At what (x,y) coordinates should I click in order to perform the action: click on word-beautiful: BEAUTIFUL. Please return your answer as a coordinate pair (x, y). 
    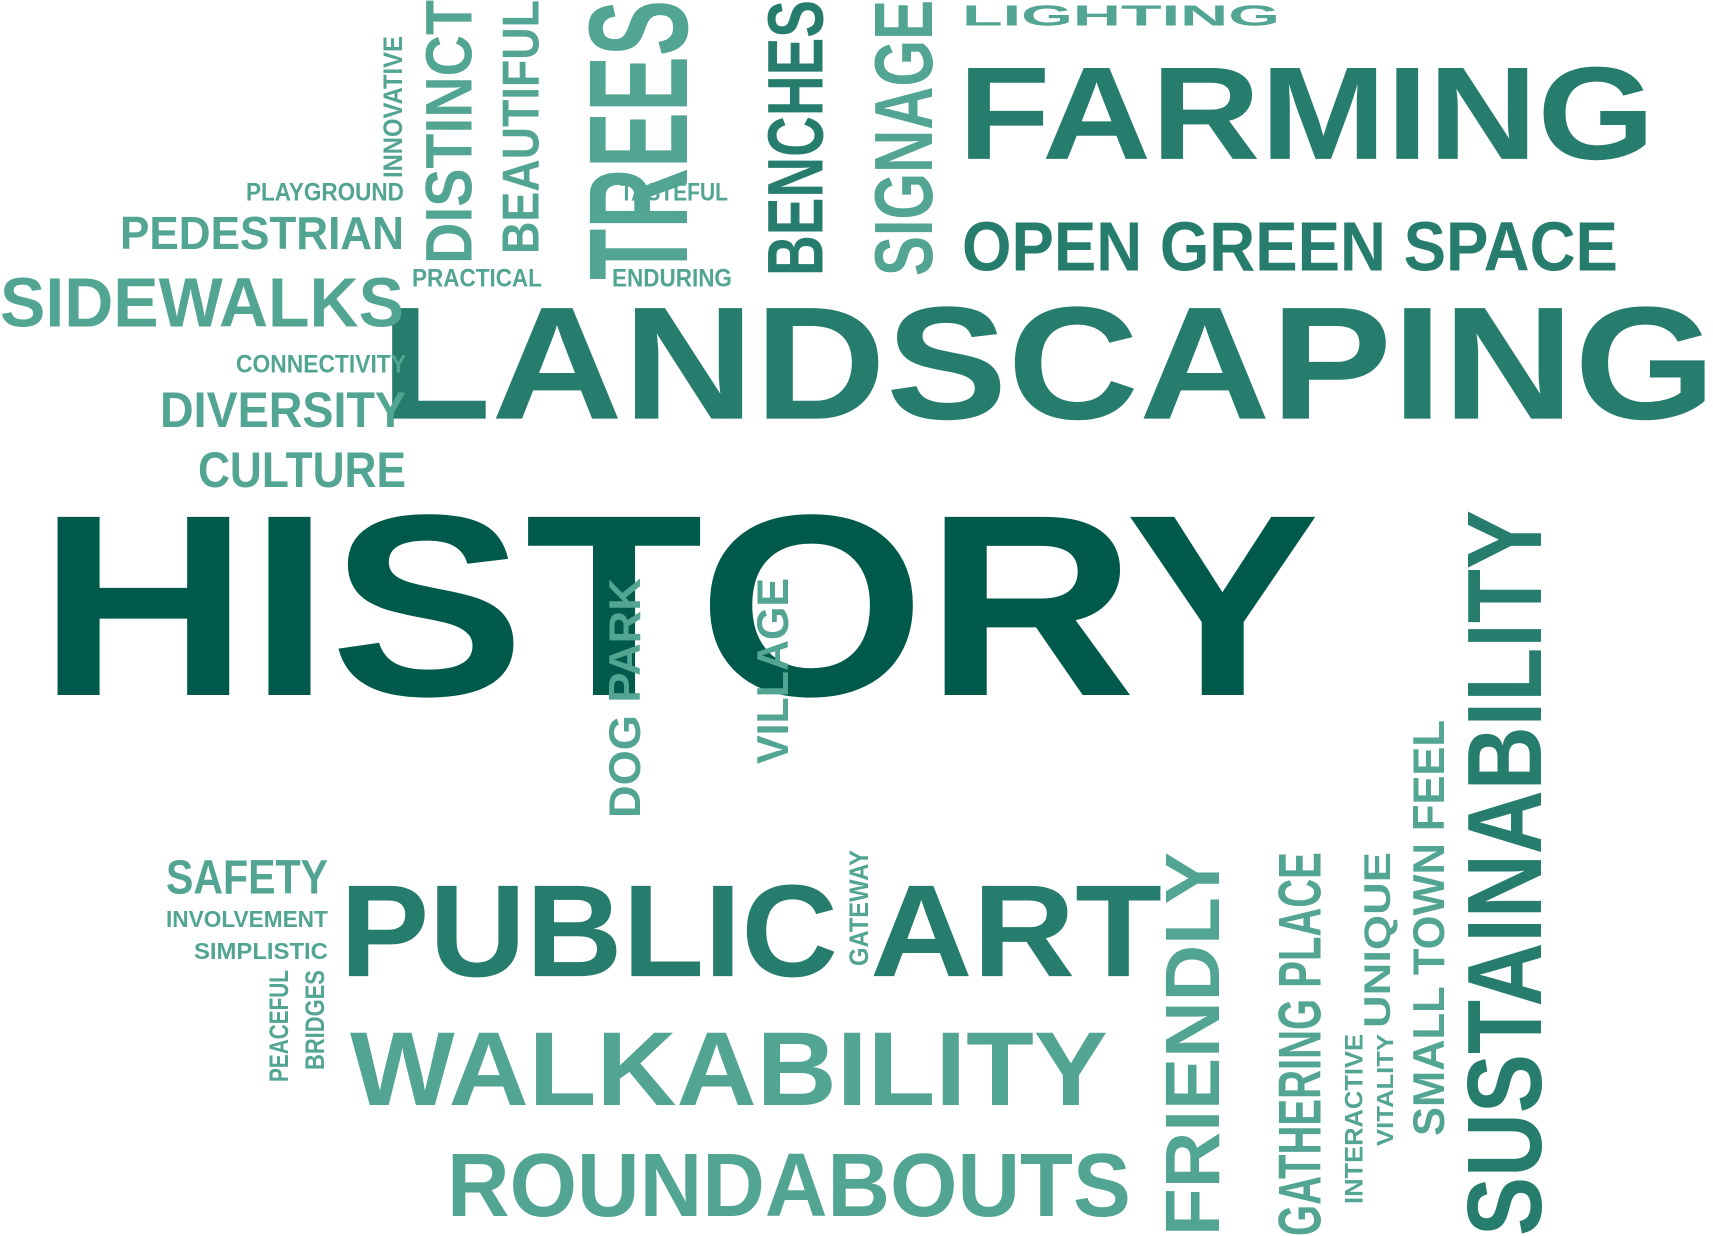
    Looking at the image, I should click on (522, 127).